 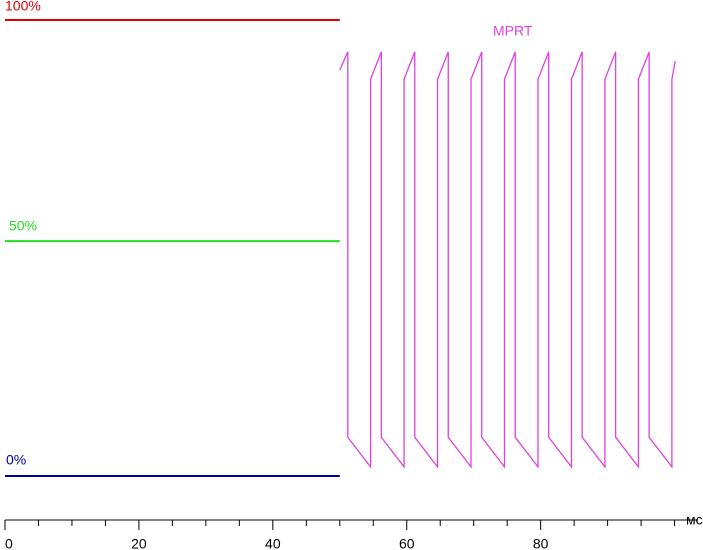 What do you see at coordinates (513, 31) in the screenshot?
I see `series-label: MPRT` at bounding box center [513, 31].